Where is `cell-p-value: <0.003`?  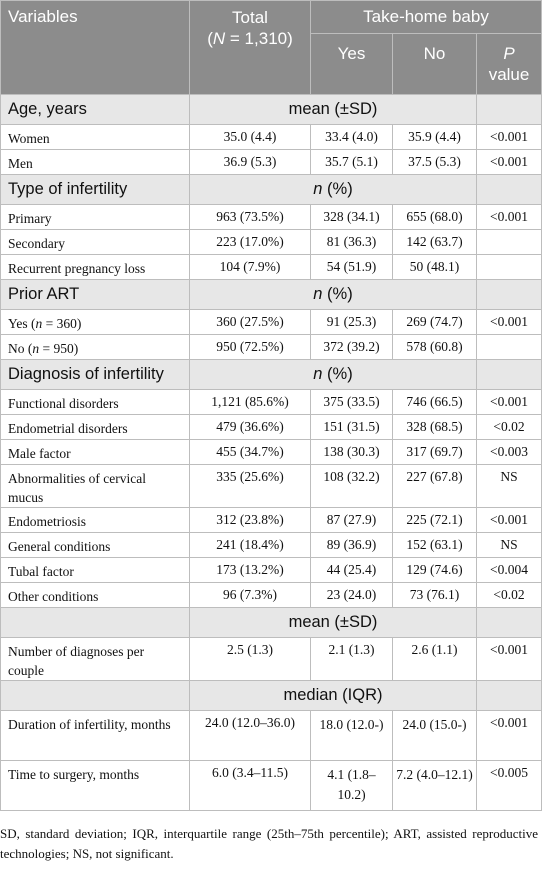 cell-p-value: <0.003 is located at coordinates (508, 452).